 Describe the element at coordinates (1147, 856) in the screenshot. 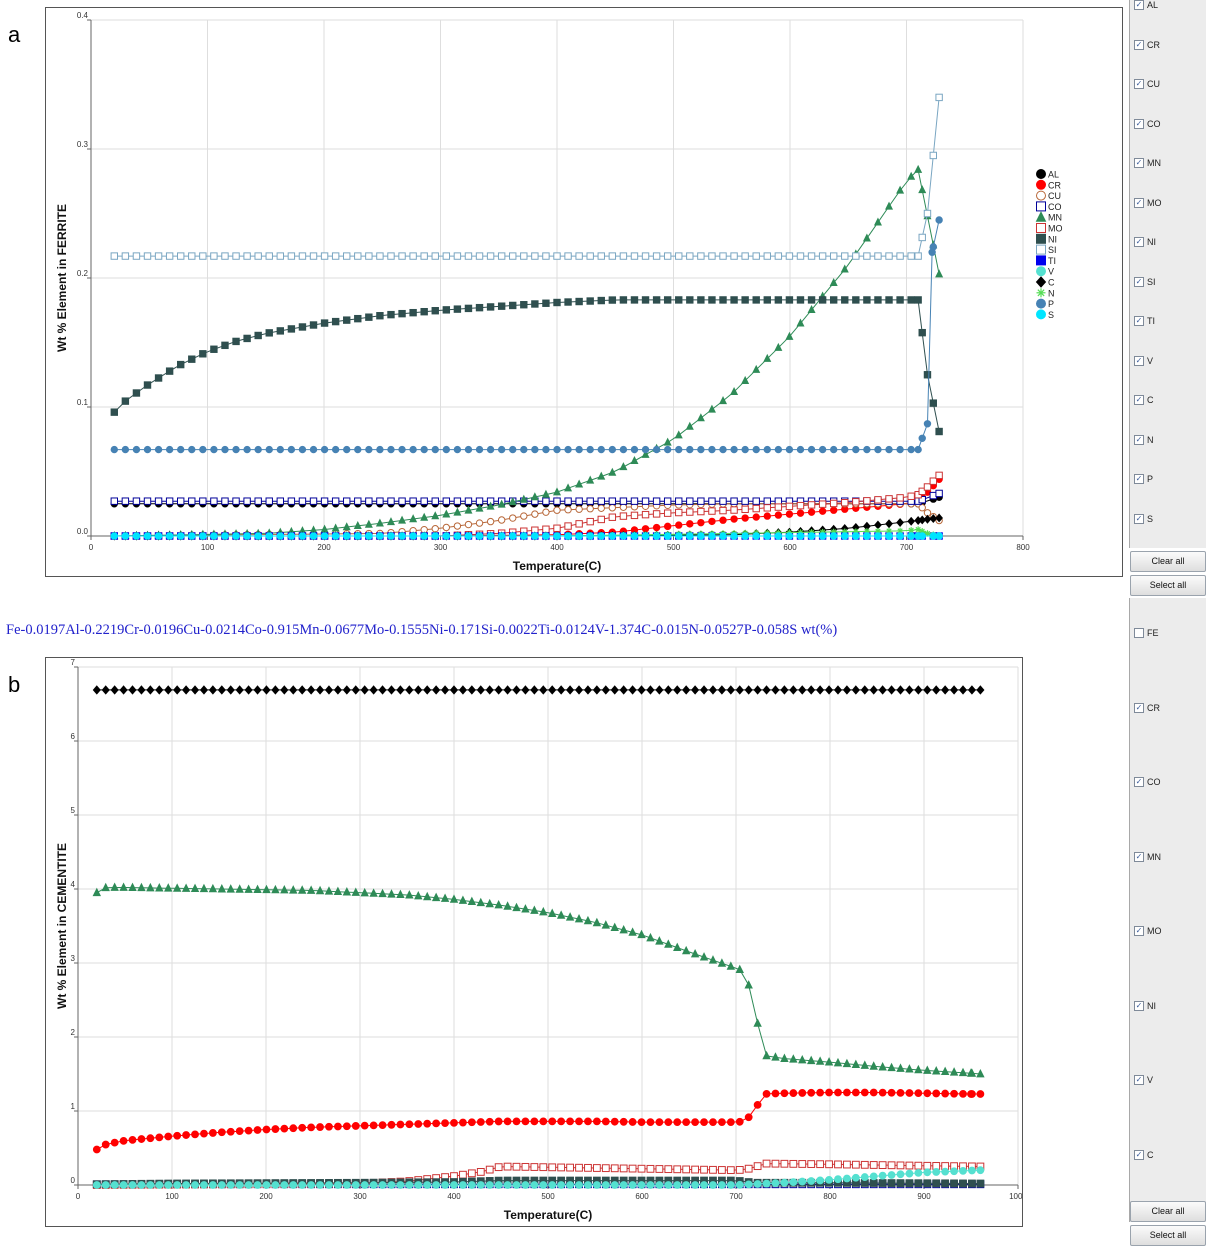

I see `checkbox-cementite-mn: ✓ MN` at that location.